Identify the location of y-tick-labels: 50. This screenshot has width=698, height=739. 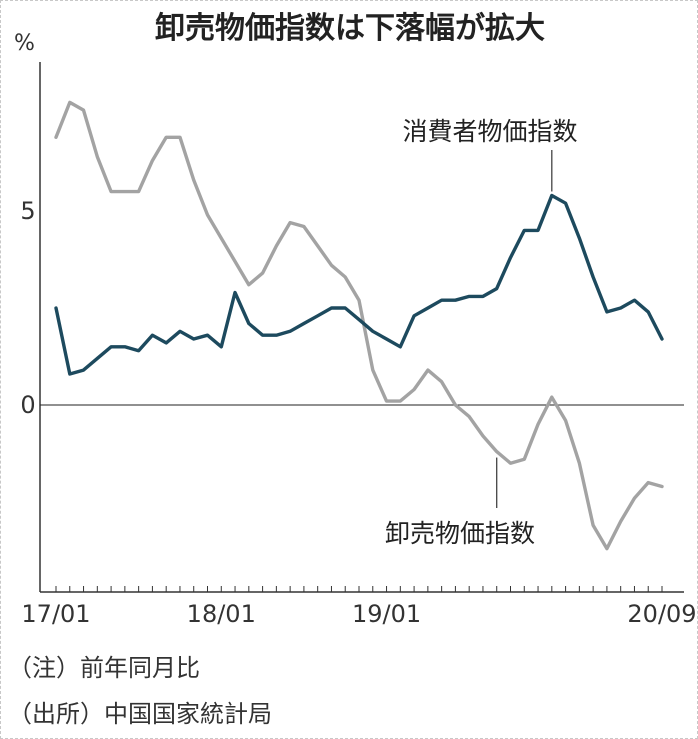
(27, 308).